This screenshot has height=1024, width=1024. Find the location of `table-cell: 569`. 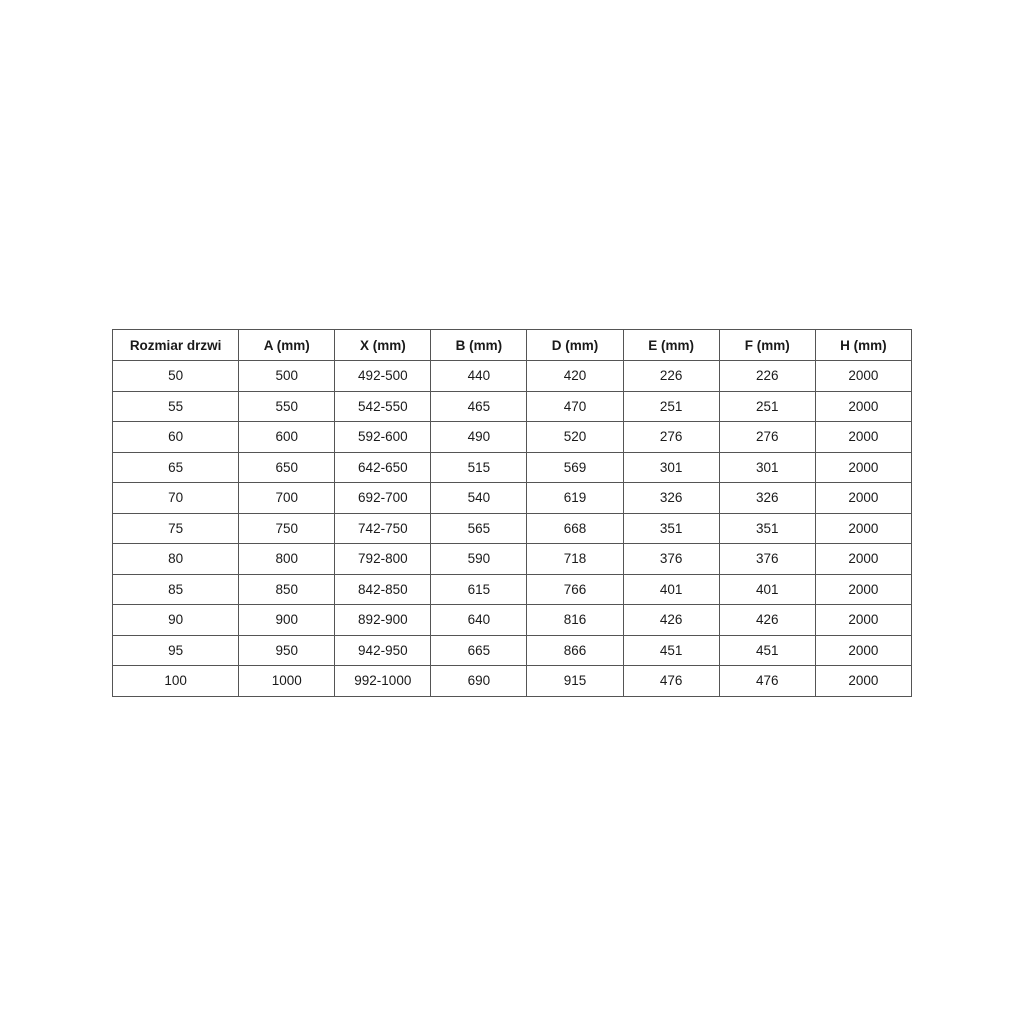

table-cell: 569 is located at coordinates (575, 467).